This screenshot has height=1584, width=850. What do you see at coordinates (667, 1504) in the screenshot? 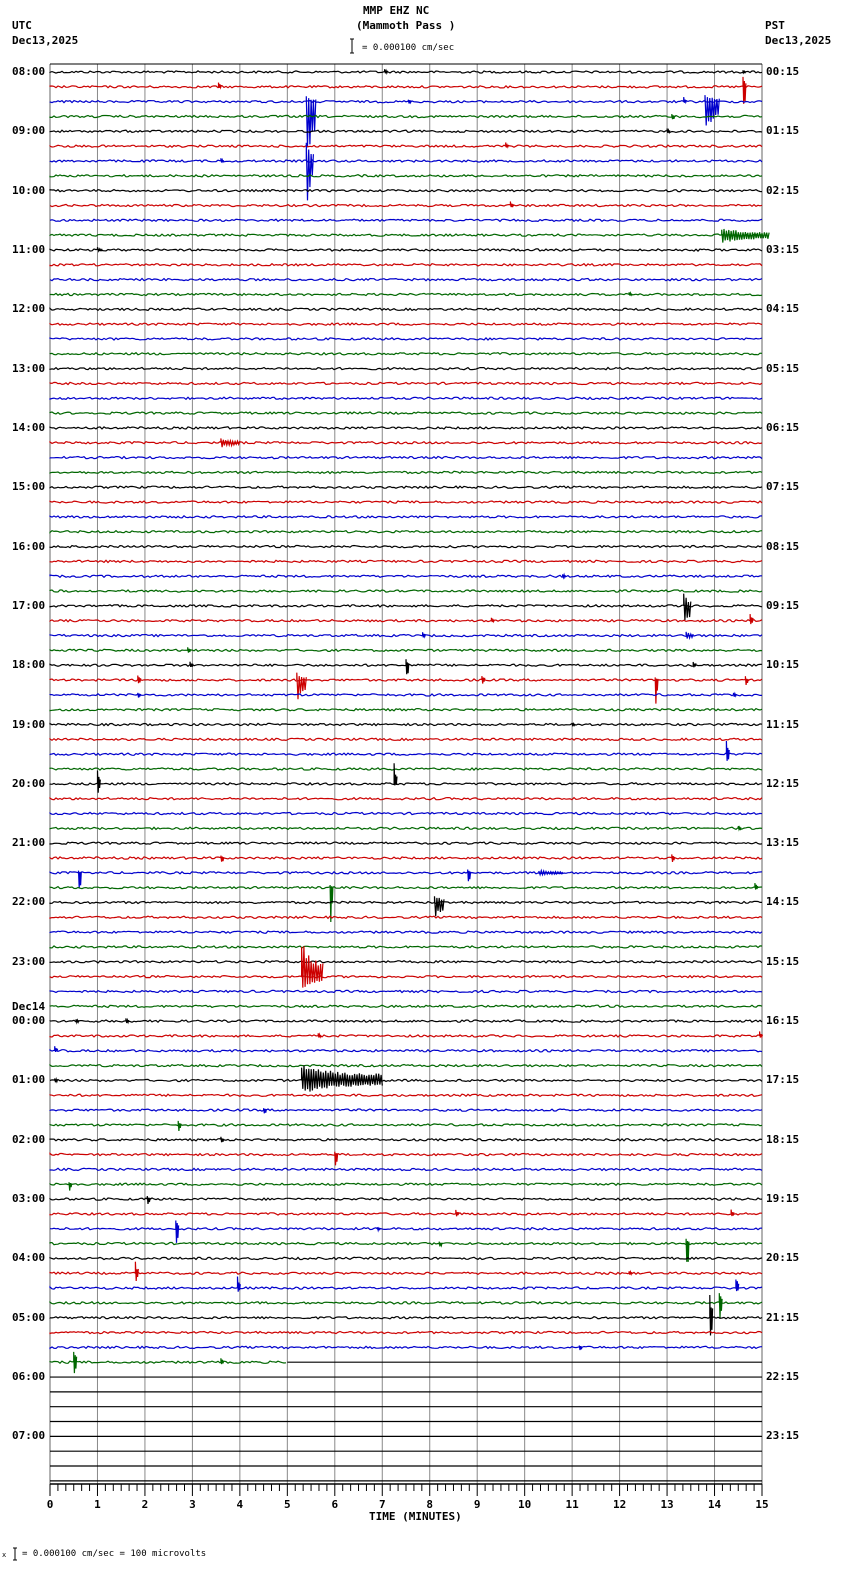
I see `x-tick-label: 13` at bounding box center [667, 1504].